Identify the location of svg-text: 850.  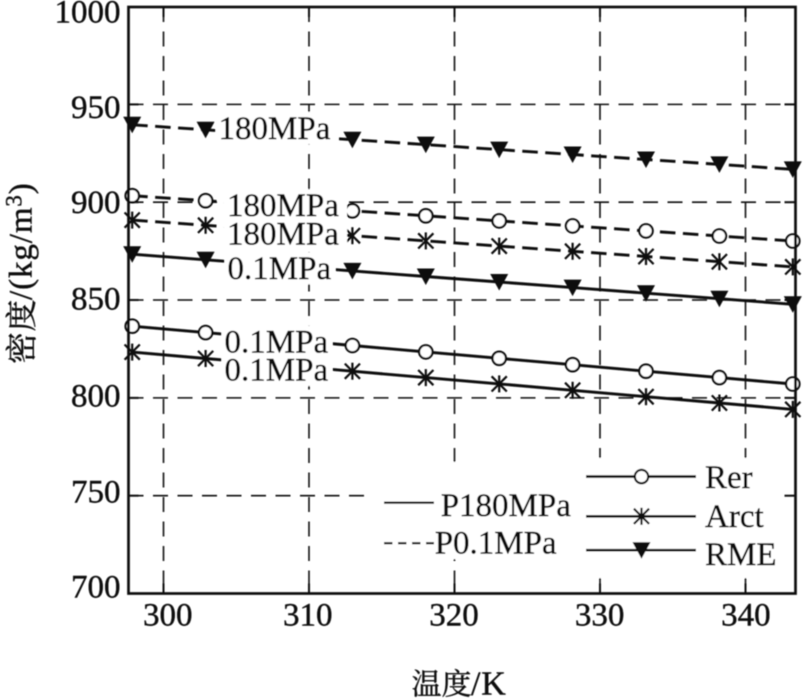
(96, 300).